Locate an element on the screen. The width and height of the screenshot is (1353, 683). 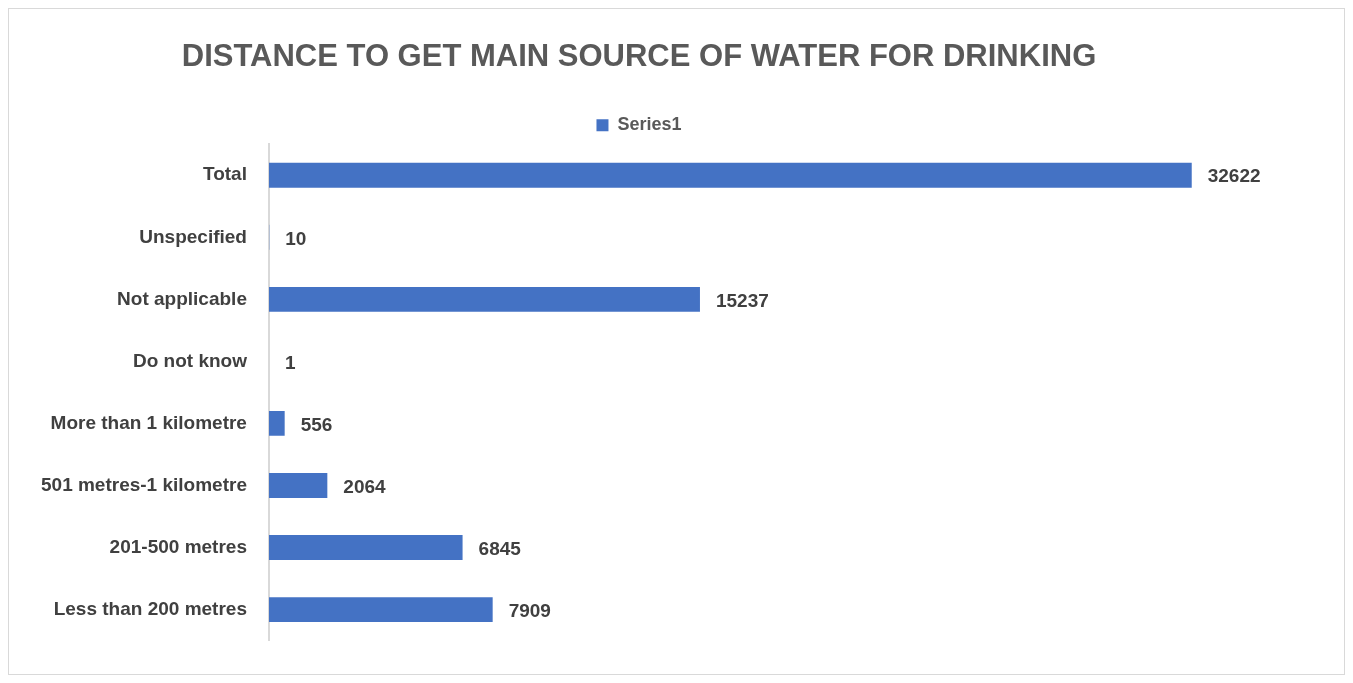
data-label: 15237 is located at coordinates (742, 300).